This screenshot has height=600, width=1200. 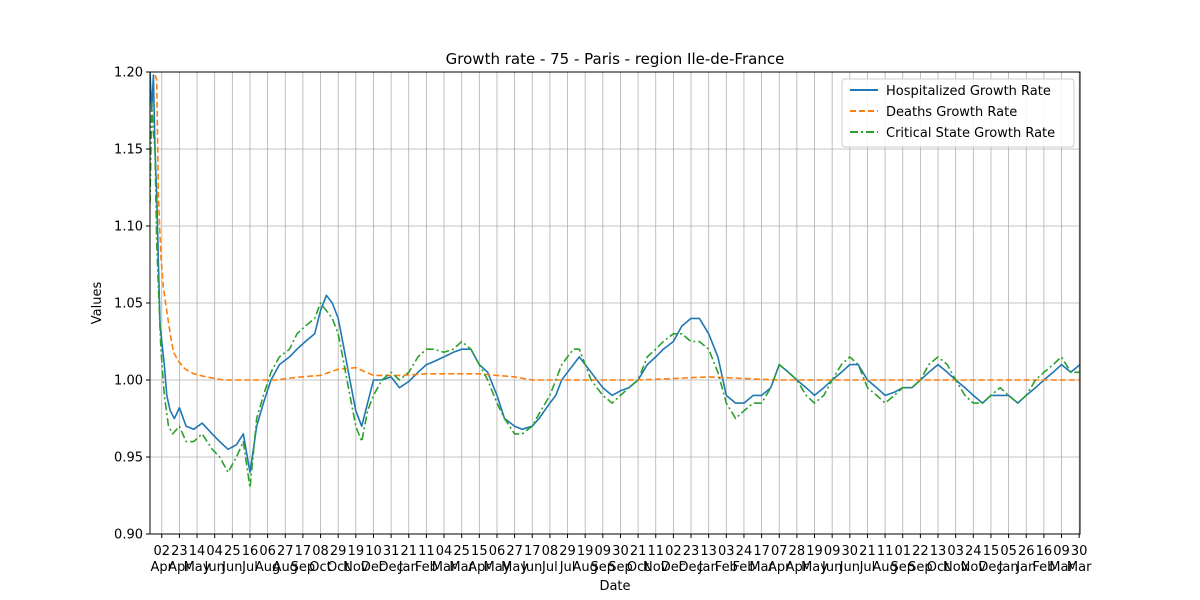 What do you see at coordinates (968, 91) in the screenshot?
I see `legend-hospitalized-label: Hospitalized Growth Rate` at bounding box center [968, 91].